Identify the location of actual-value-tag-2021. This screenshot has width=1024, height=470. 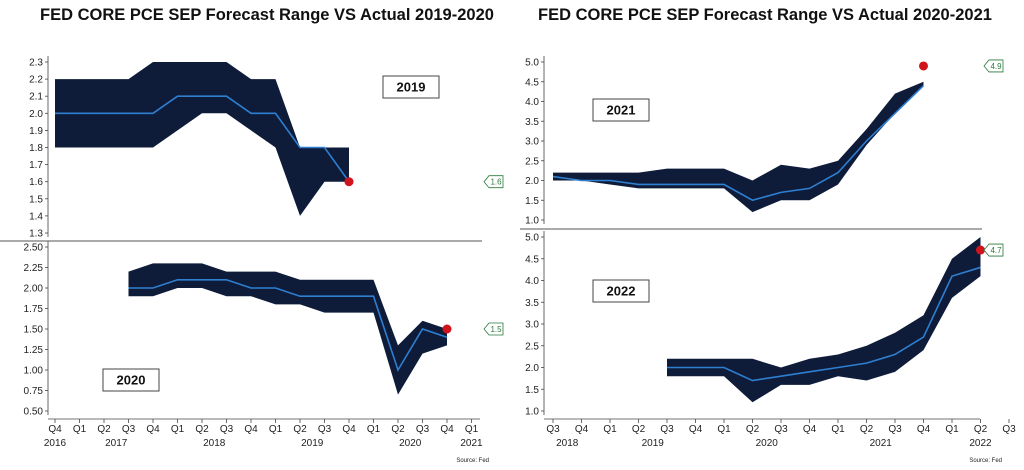
(993, 66).